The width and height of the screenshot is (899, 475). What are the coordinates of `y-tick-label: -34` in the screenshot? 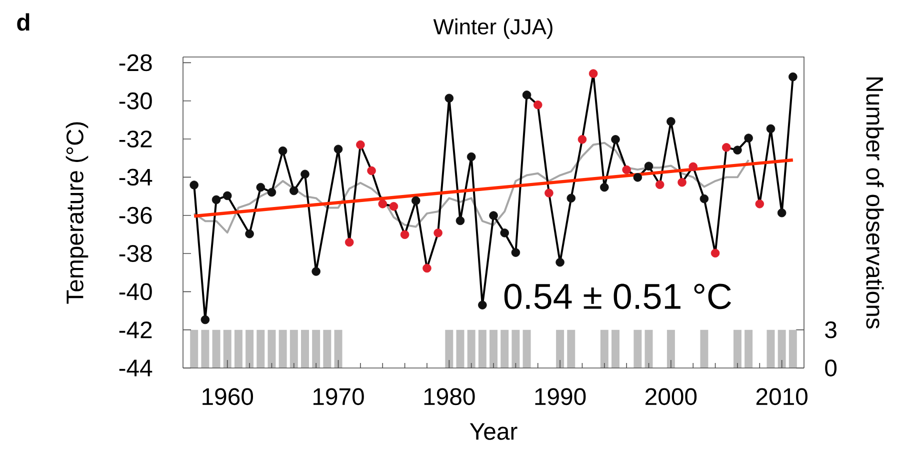 It's located at (135, 177).